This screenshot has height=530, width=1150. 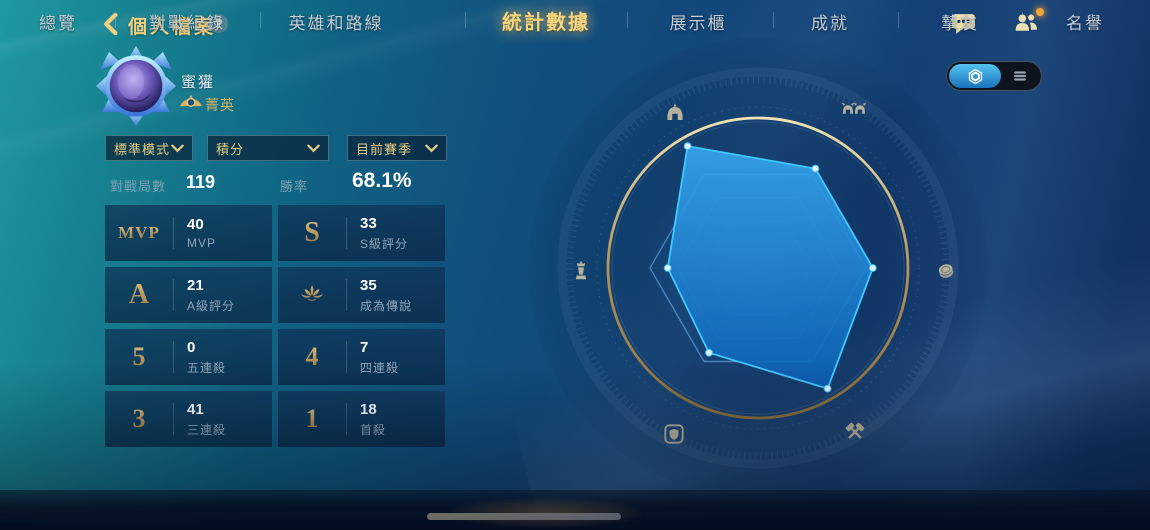 I want to click on stat-label: 首殺, so click(x=373, y=429).